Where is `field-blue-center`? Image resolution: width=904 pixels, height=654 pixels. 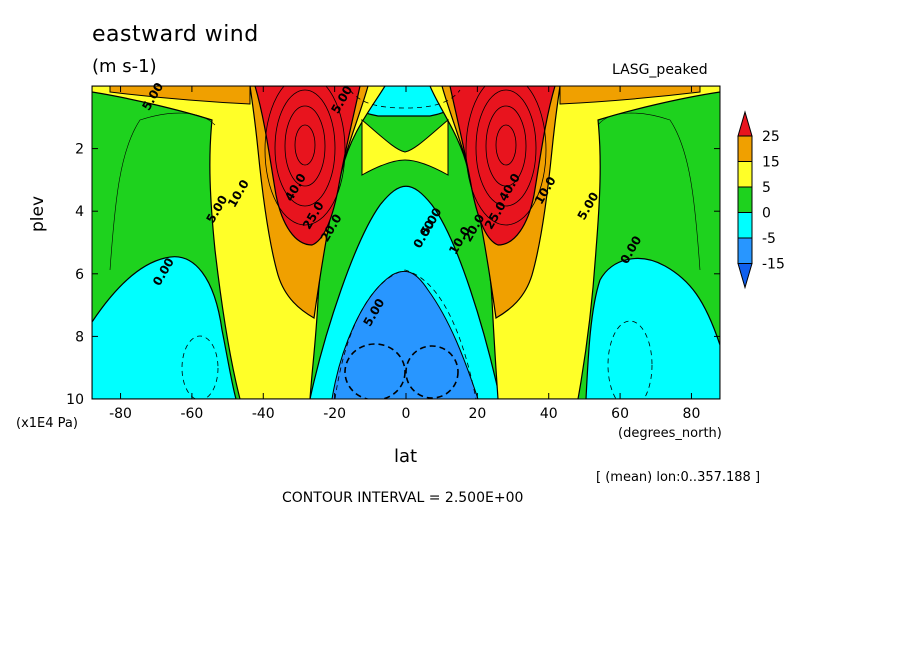 field-blue-center is located at coordinates (405, 334).